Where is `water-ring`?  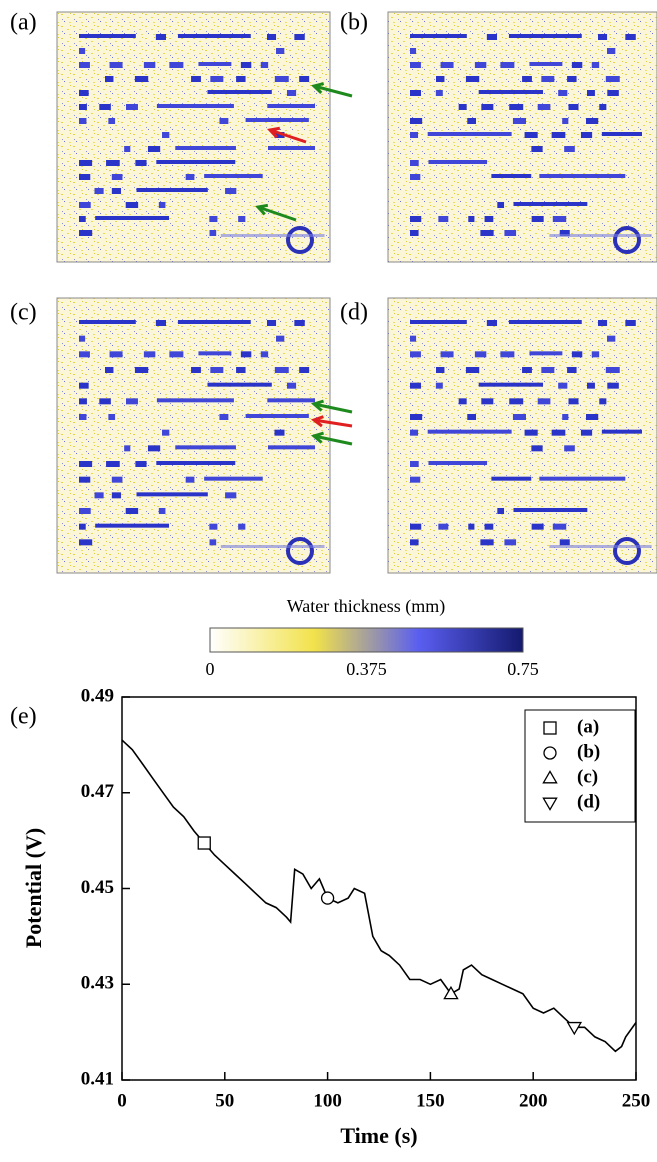
water-ring is located at coordinates (300, 240).